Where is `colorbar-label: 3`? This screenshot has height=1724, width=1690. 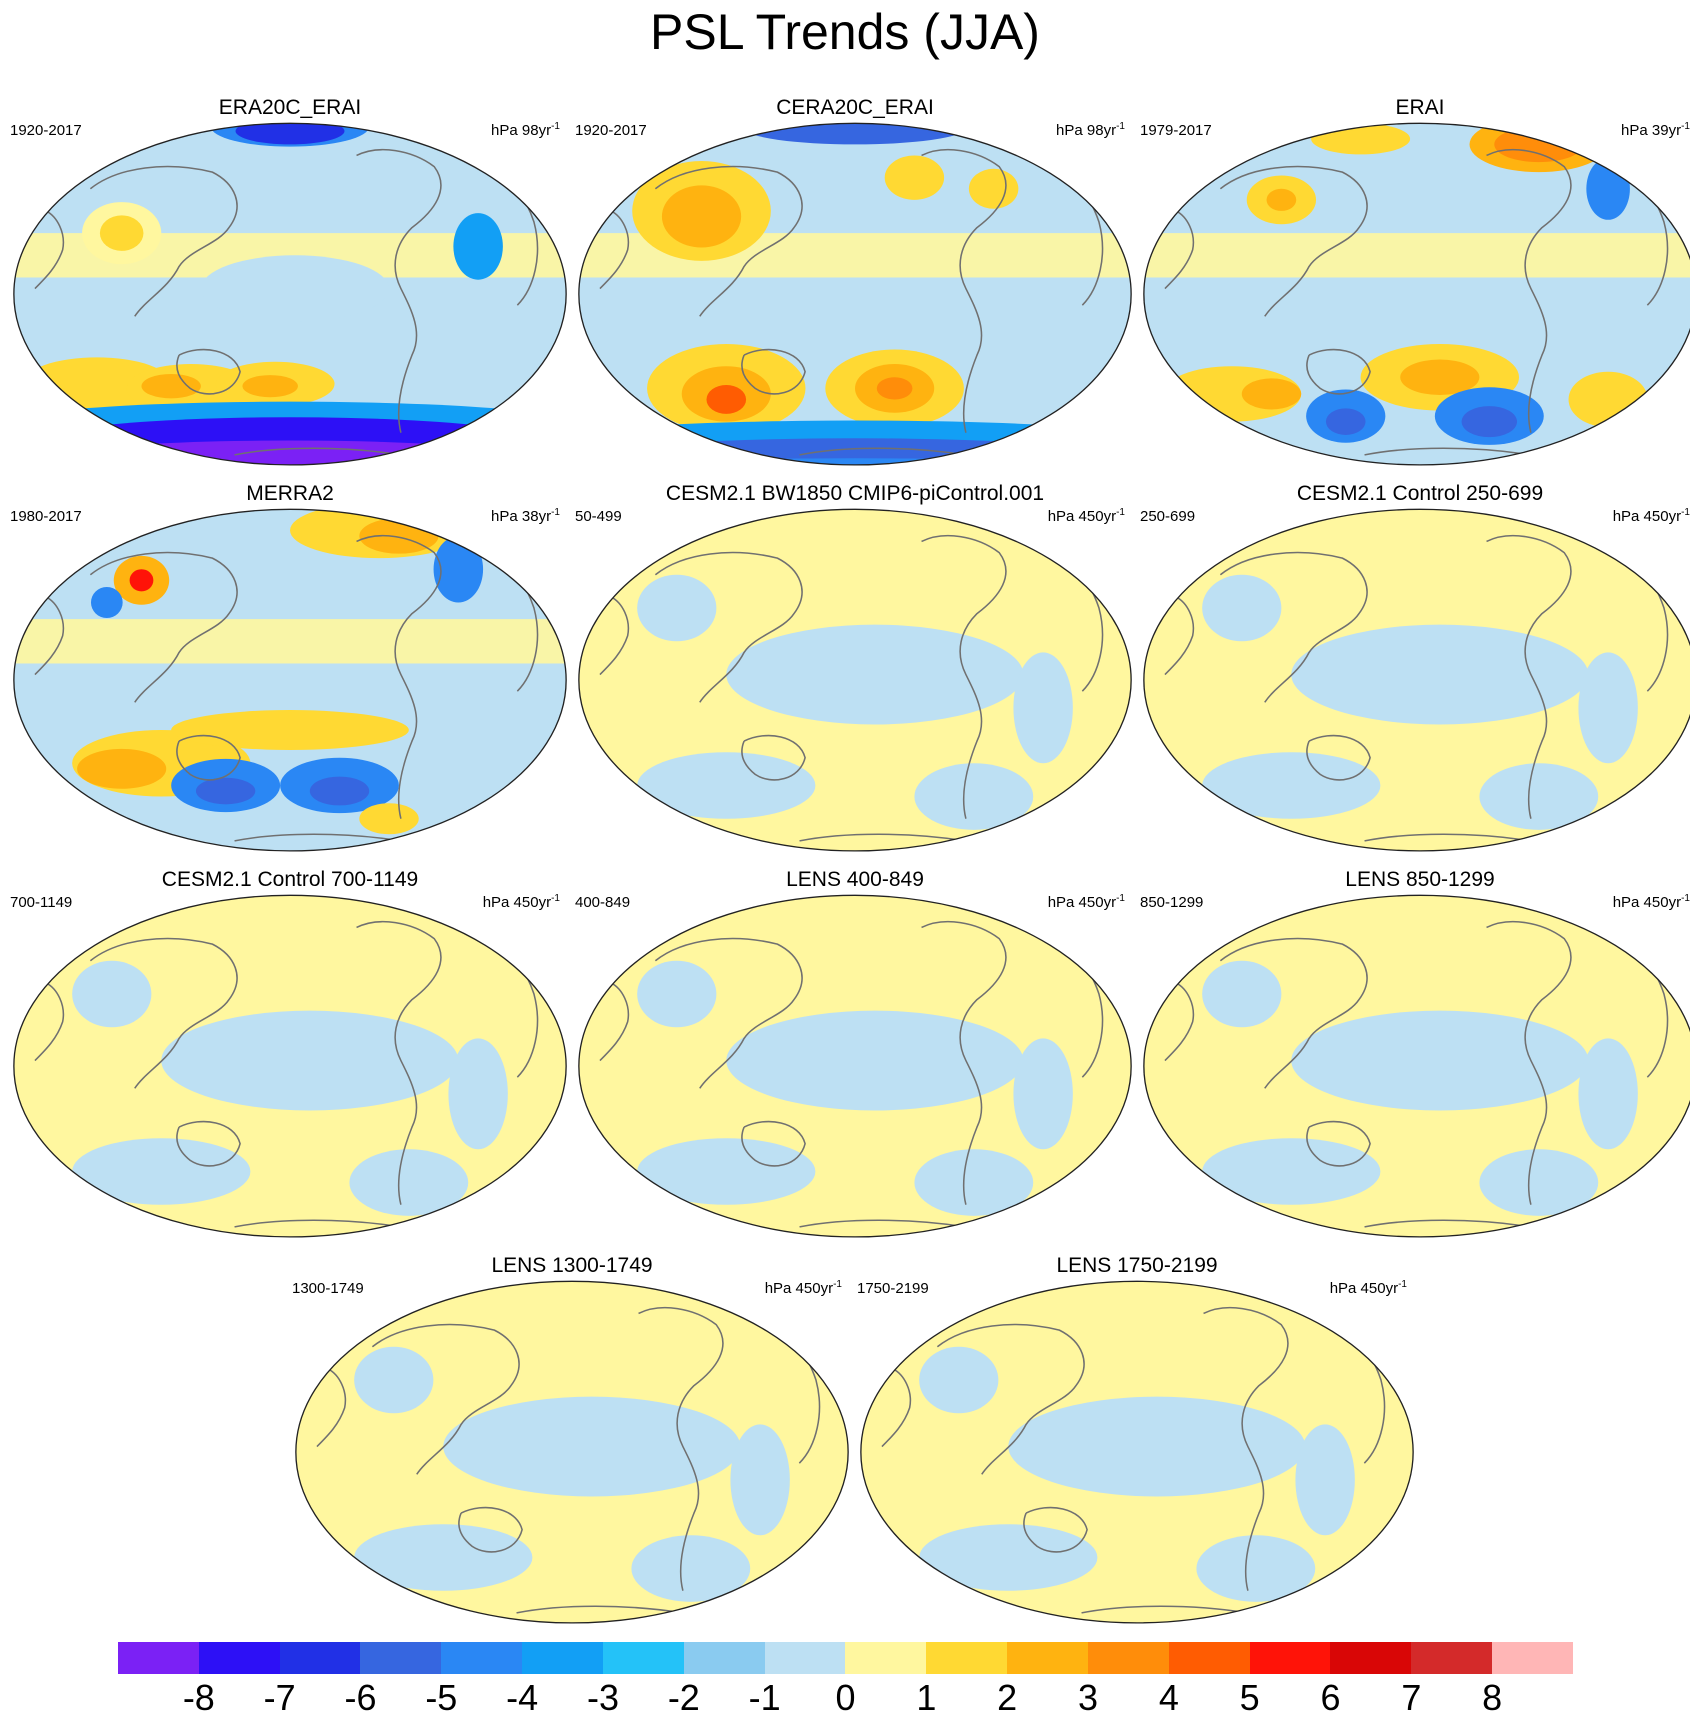 colorbar-label: 3 is located at coordinates (1088, 1697).